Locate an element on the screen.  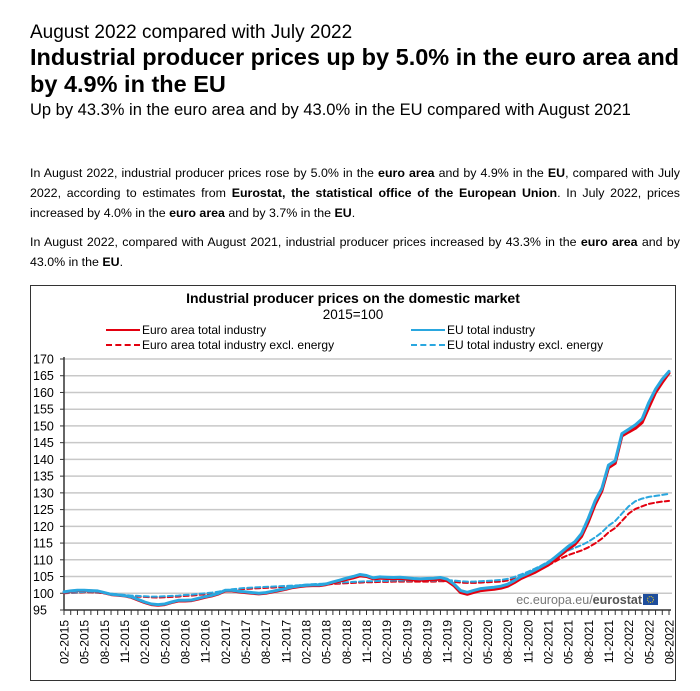
x-tick-label: 11-2015 is located at coordinates (125, 641).